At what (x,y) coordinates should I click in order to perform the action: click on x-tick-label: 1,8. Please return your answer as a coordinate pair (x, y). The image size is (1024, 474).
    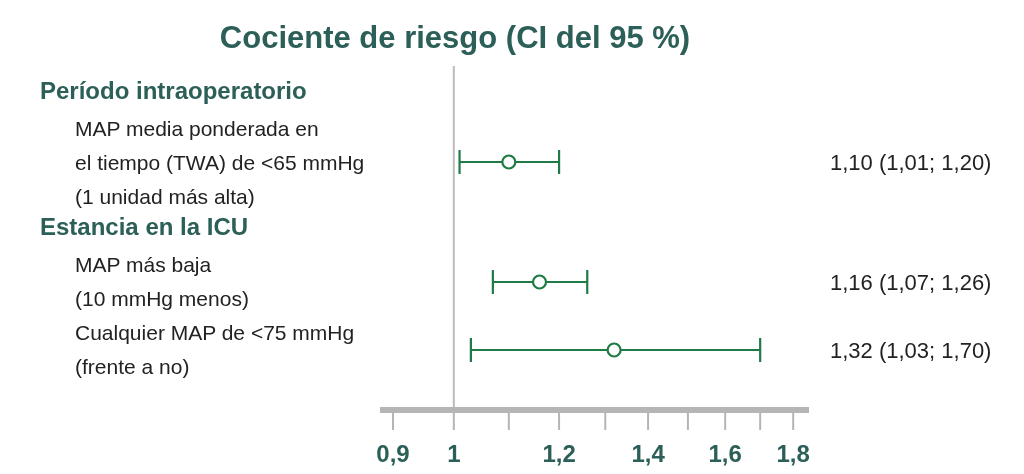
    Looking at the image, I should click on (793, 453).